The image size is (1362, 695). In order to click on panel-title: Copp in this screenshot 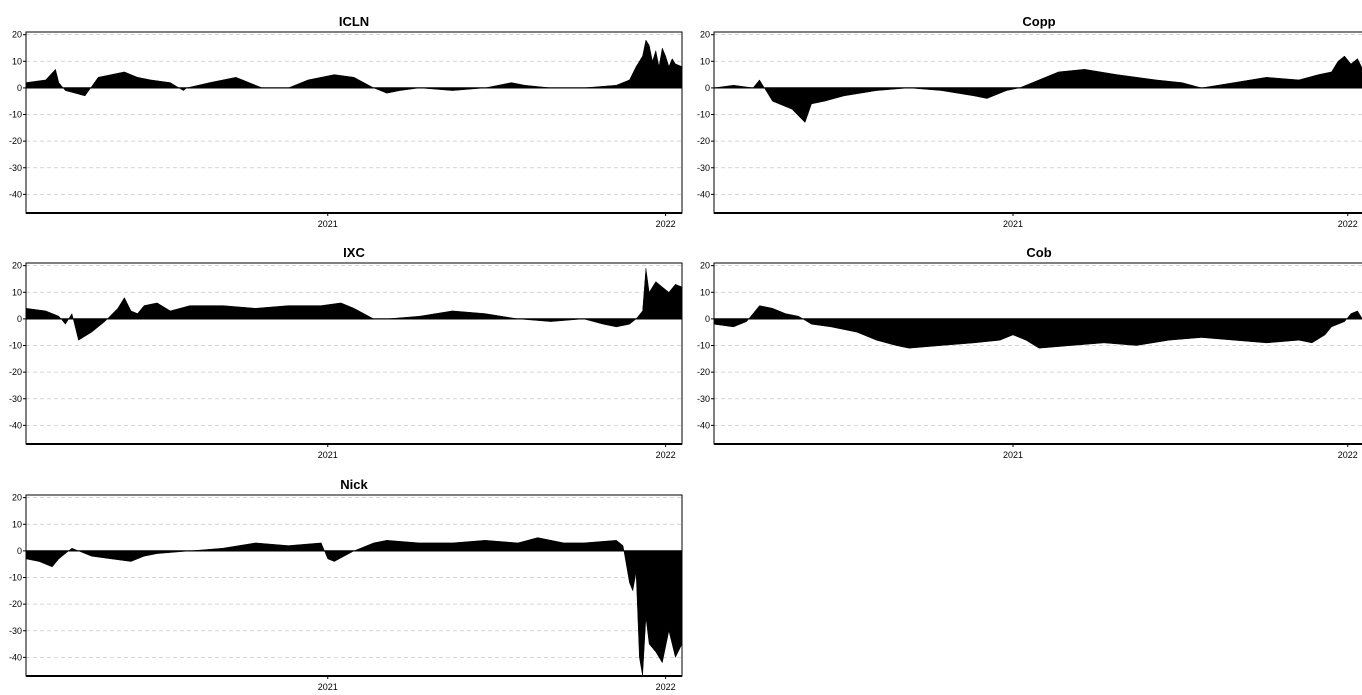, I will do `click(1038, 21)`.